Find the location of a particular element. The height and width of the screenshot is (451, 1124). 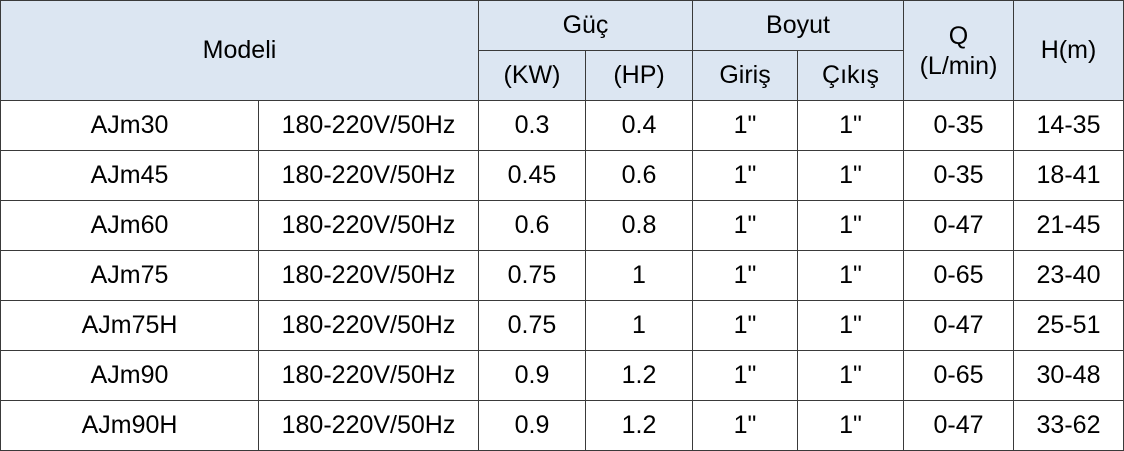

table-cell: 0.45 is located at coordinates (532, 175).